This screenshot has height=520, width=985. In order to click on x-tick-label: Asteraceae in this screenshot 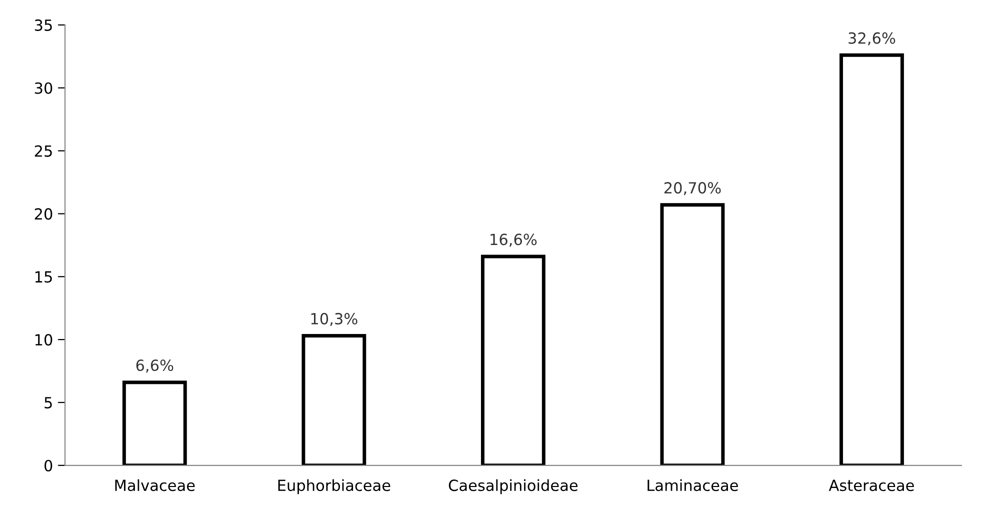, I will do `click(871, 486)`.